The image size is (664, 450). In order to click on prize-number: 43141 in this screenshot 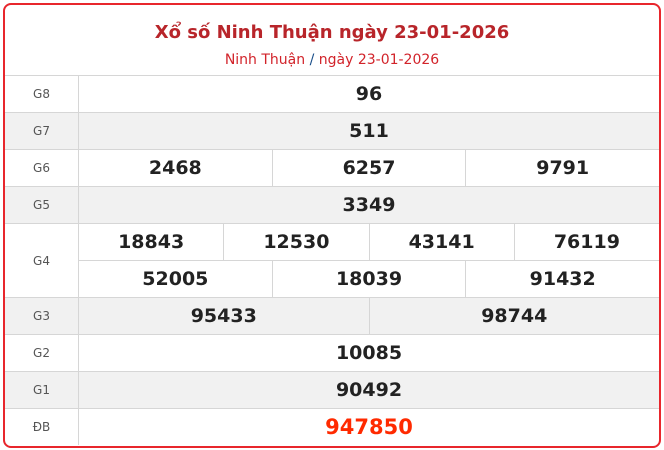, I will do `click(441, 242)`.